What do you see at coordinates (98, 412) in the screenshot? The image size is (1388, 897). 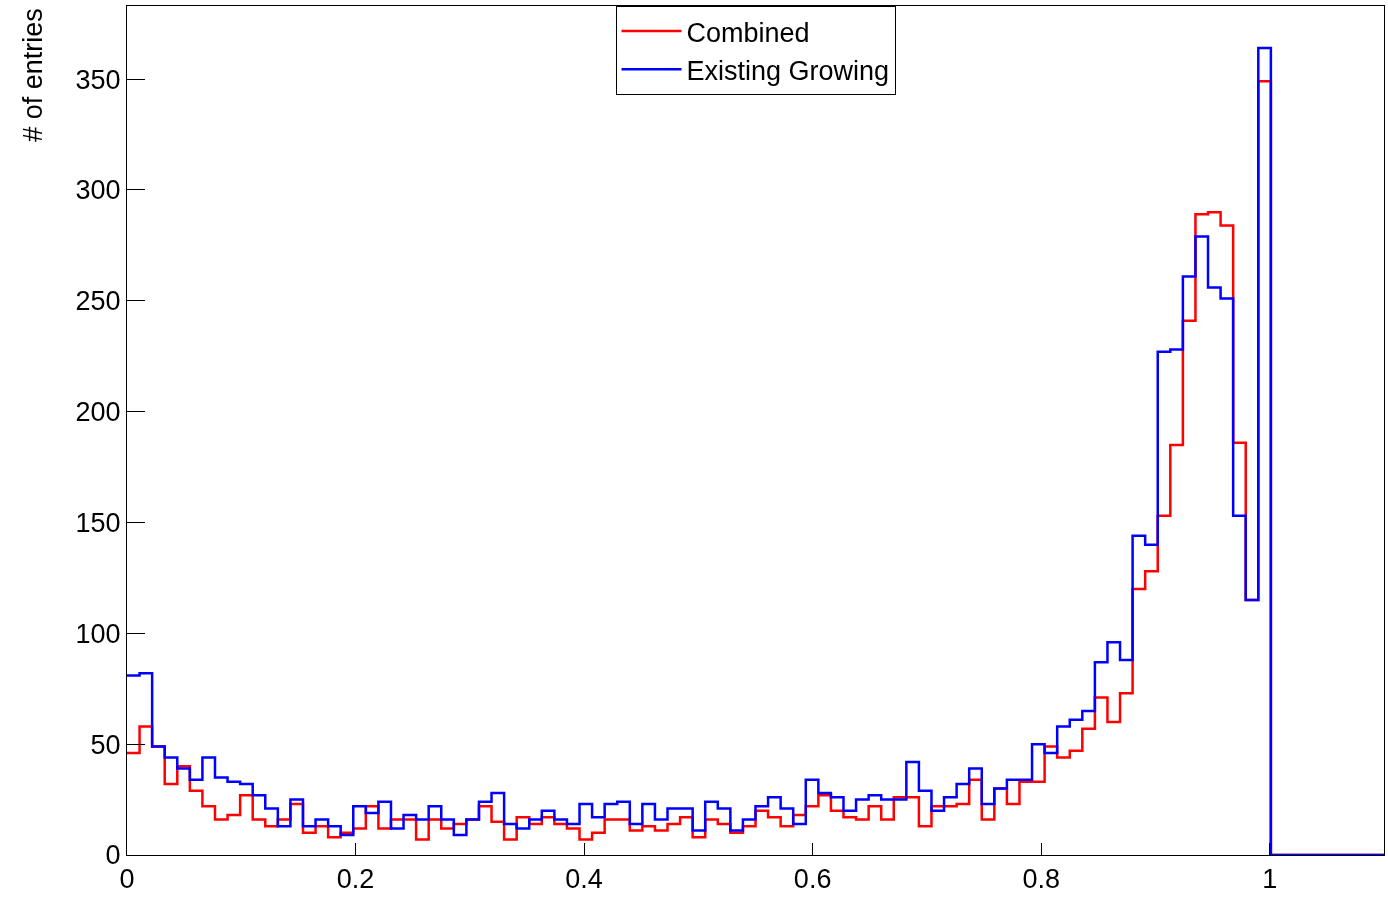 I see `y-tick-label: 200` at bounding box center [98, 412].